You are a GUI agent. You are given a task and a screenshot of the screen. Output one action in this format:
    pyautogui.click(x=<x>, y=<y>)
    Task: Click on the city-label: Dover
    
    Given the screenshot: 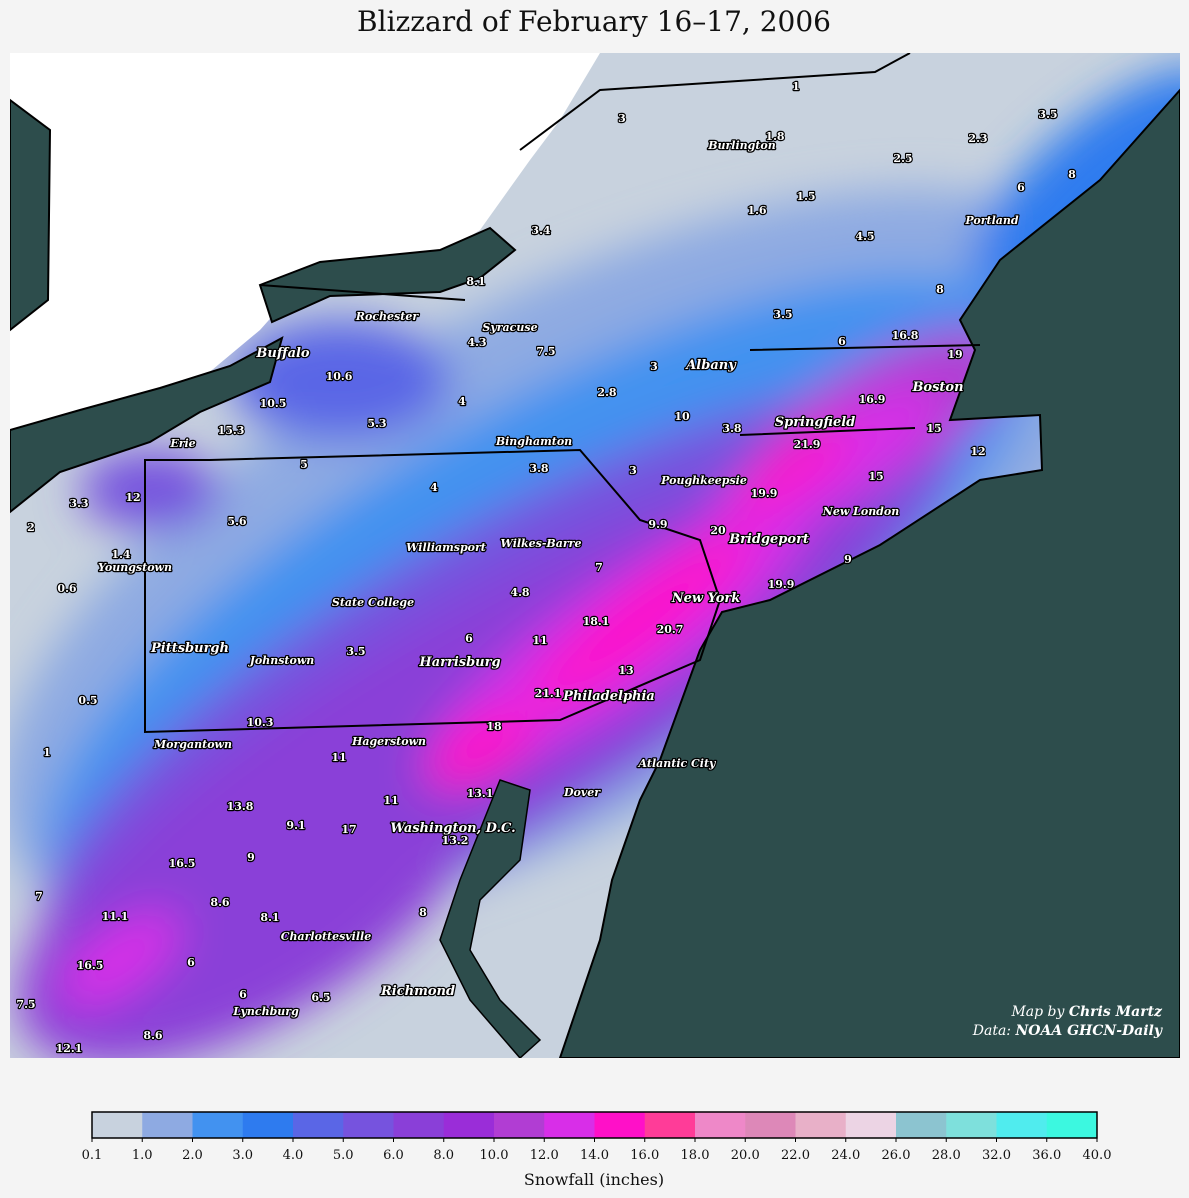 What is the action you would take?
    pyautogui.click(x=582, y=792)
    